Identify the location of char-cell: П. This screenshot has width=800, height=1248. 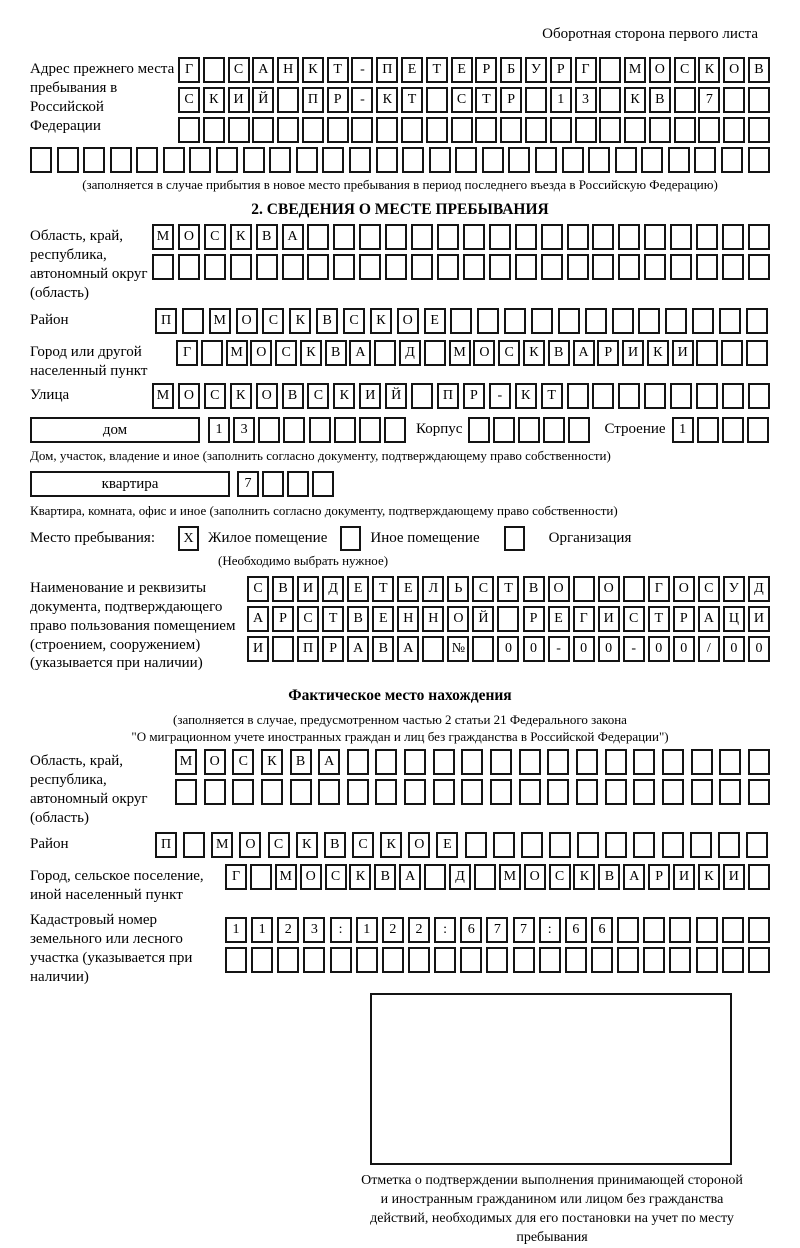
(166, 321).